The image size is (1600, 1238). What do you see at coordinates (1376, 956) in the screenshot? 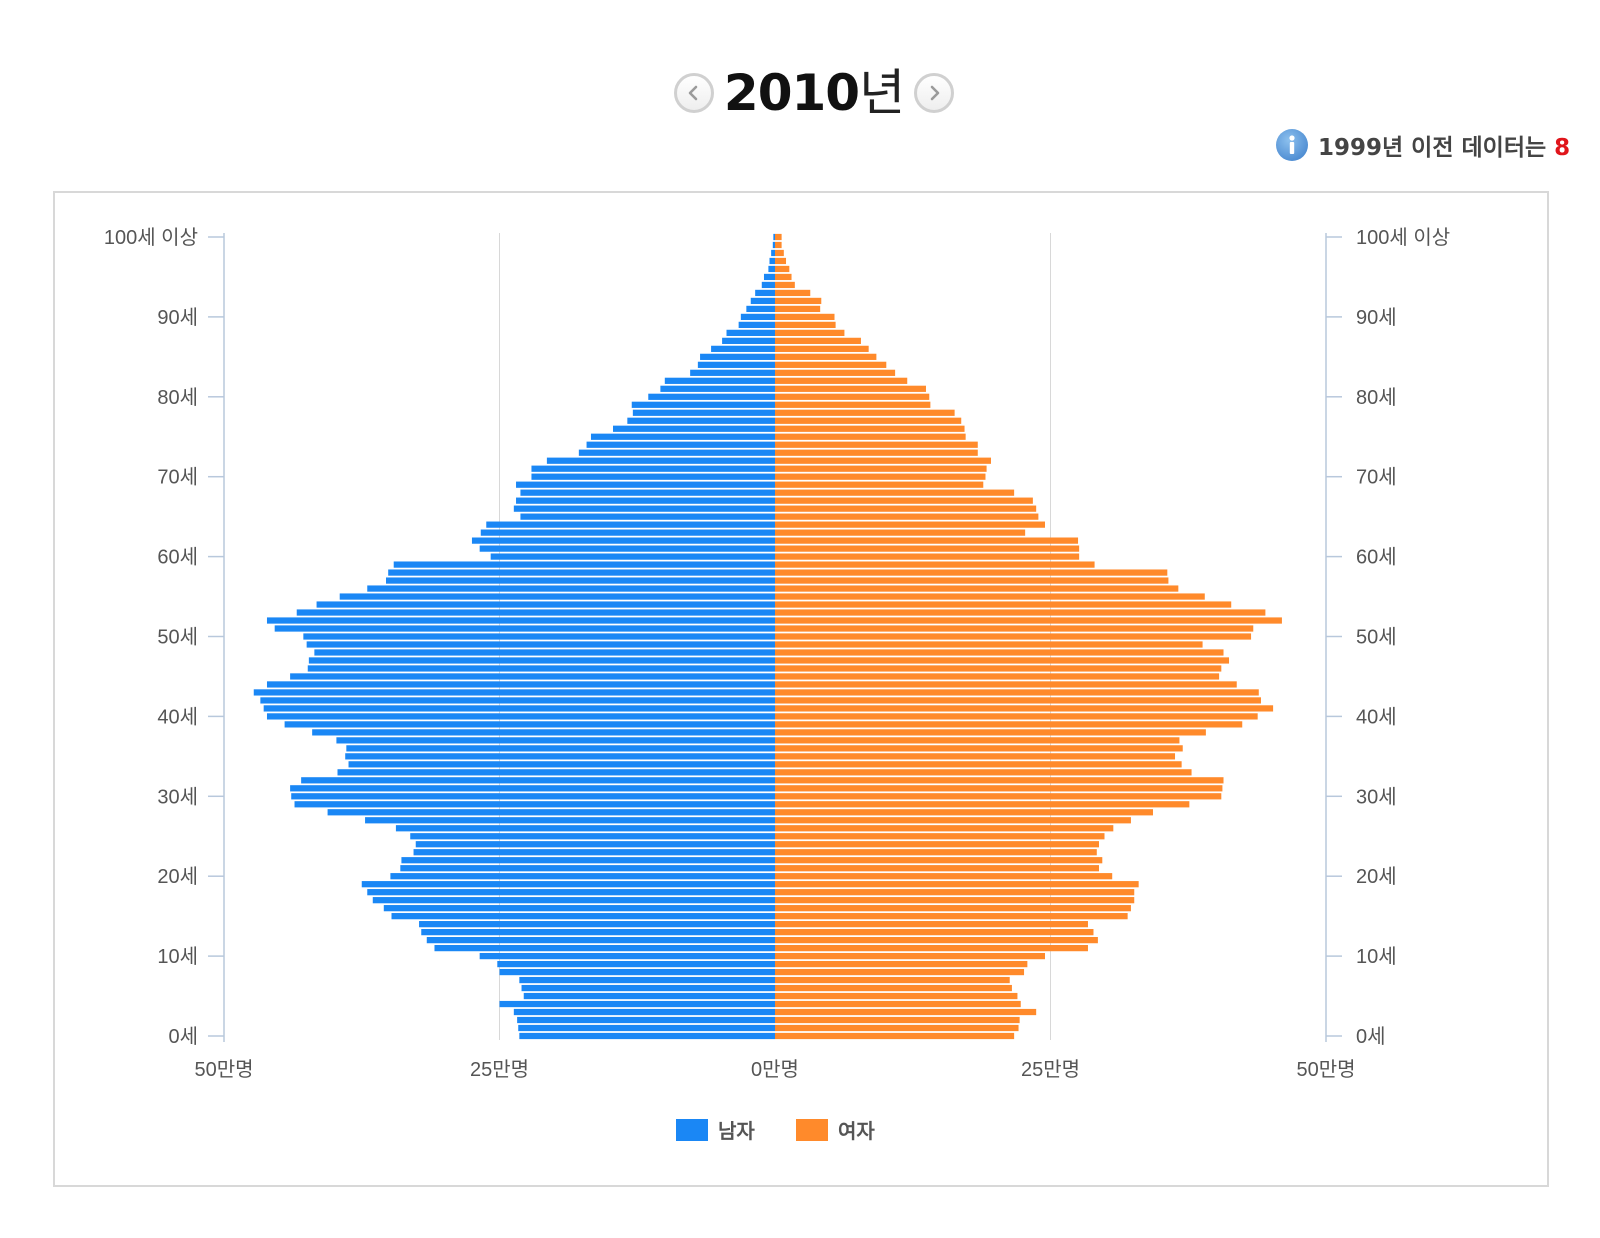
I see `right-age-label: 10세` at bounding box center [1376, 956].